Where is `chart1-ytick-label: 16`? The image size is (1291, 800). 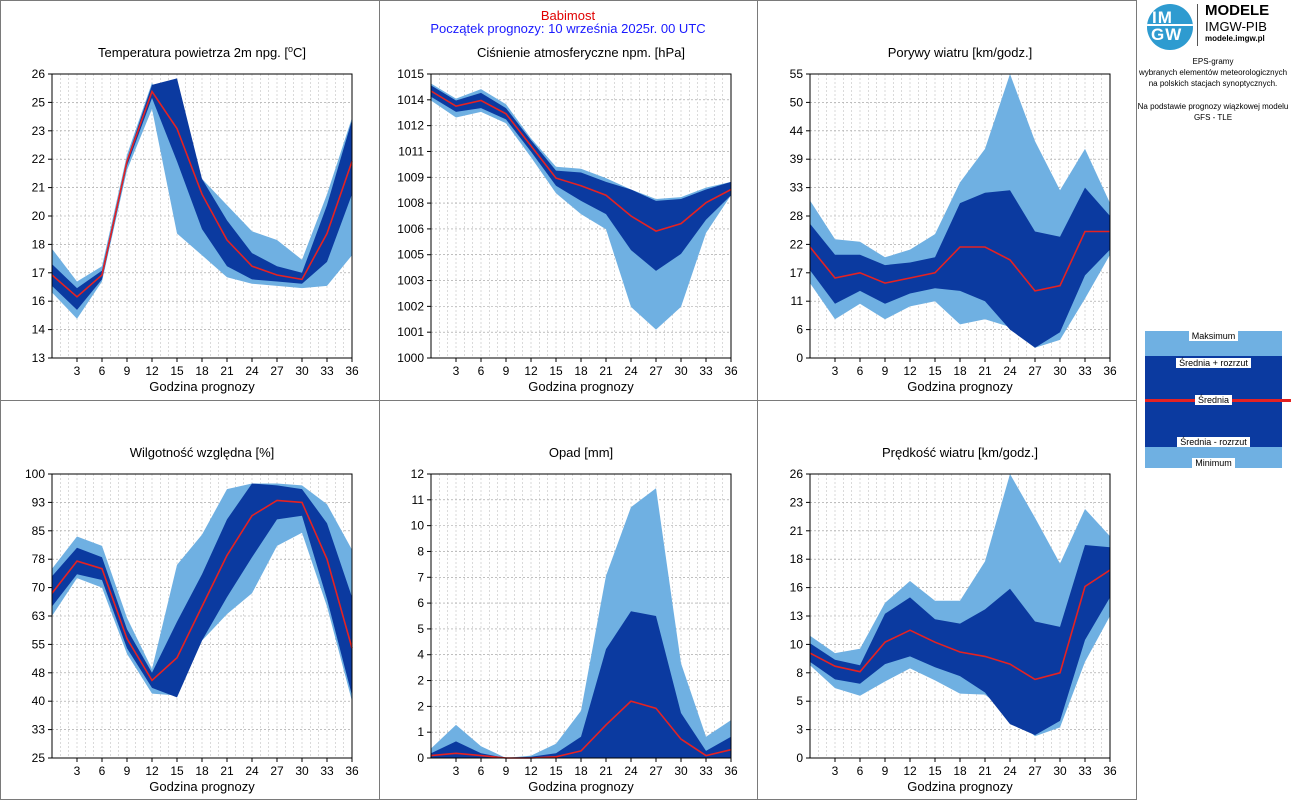 chart1-ytick-label: 16 is located at coordinates (39, 301).